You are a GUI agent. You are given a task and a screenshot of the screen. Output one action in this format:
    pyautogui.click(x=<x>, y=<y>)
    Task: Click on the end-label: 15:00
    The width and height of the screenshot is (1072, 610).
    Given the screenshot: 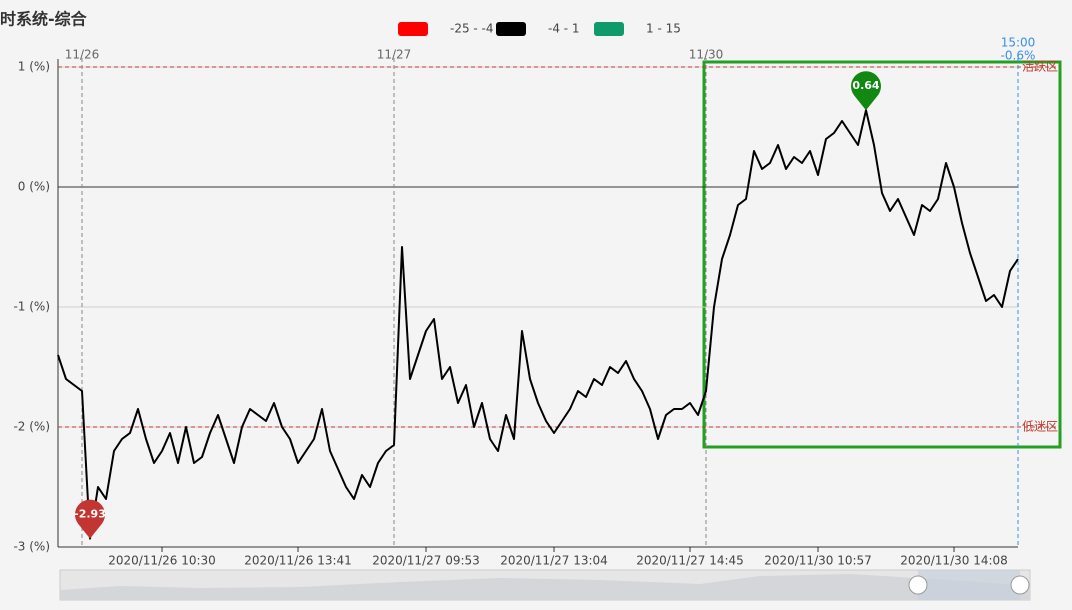 What is the action you would take?
    pyautogui.click(x=1018, y=43)
    